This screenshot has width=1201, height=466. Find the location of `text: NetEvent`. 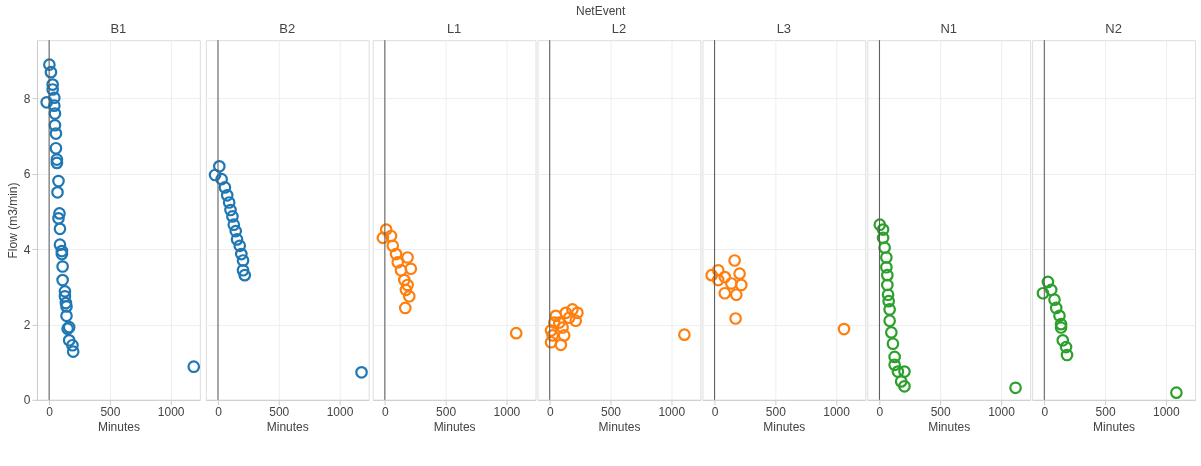

text: NetEvent is located at coordinates (601, 11).